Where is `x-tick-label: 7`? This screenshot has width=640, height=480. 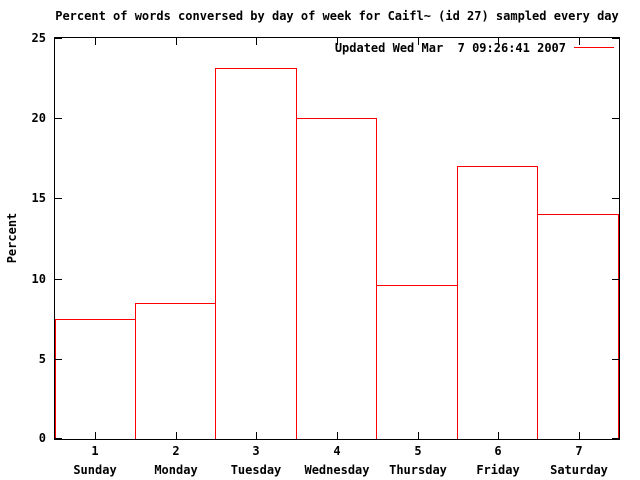
x-tick-label: 7 is located at coordinates (579, 451).